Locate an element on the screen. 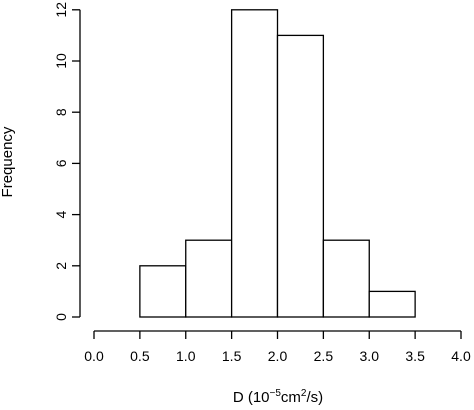 Image resolution: width=474 pixels, height=410 pixels. y-tick-label: 10 is located at coordinates (61, 61).